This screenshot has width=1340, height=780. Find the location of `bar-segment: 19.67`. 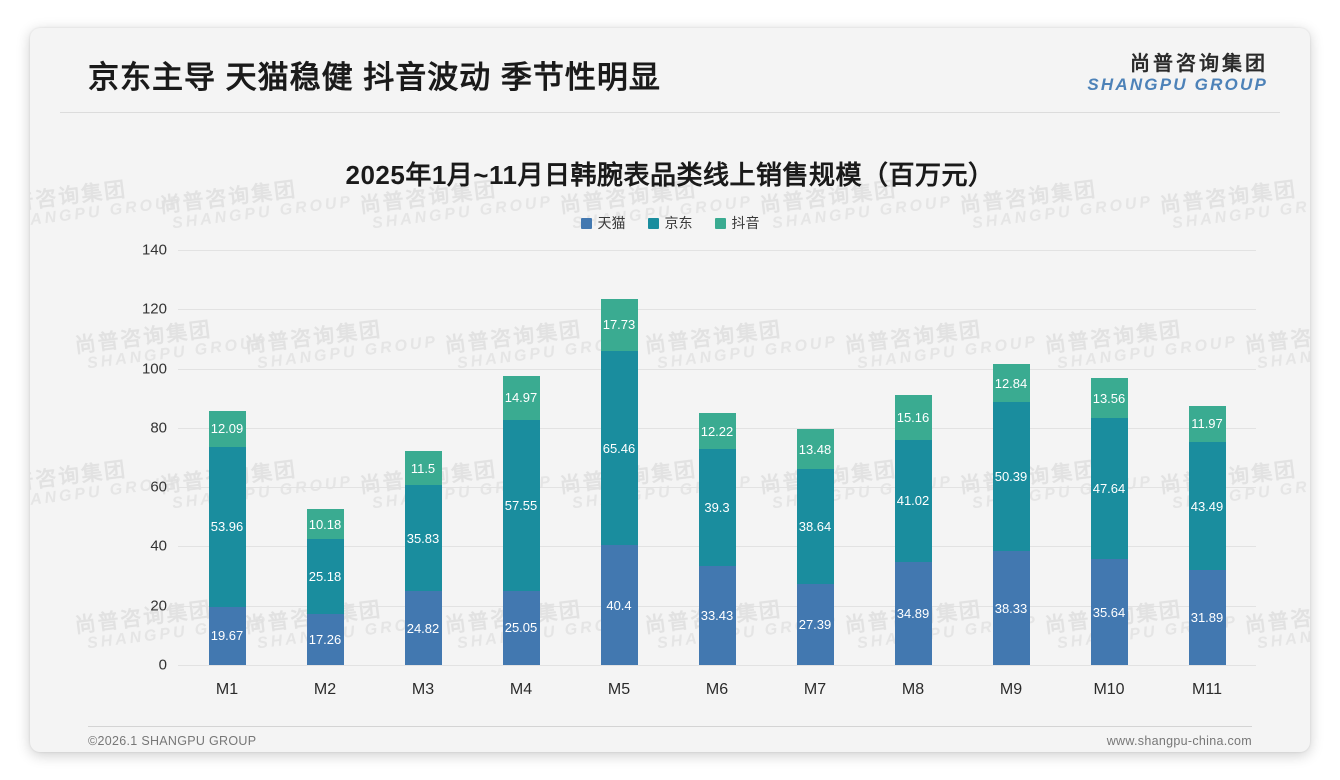

bar-segment: 19.67 is located at coordinates (227, 635).